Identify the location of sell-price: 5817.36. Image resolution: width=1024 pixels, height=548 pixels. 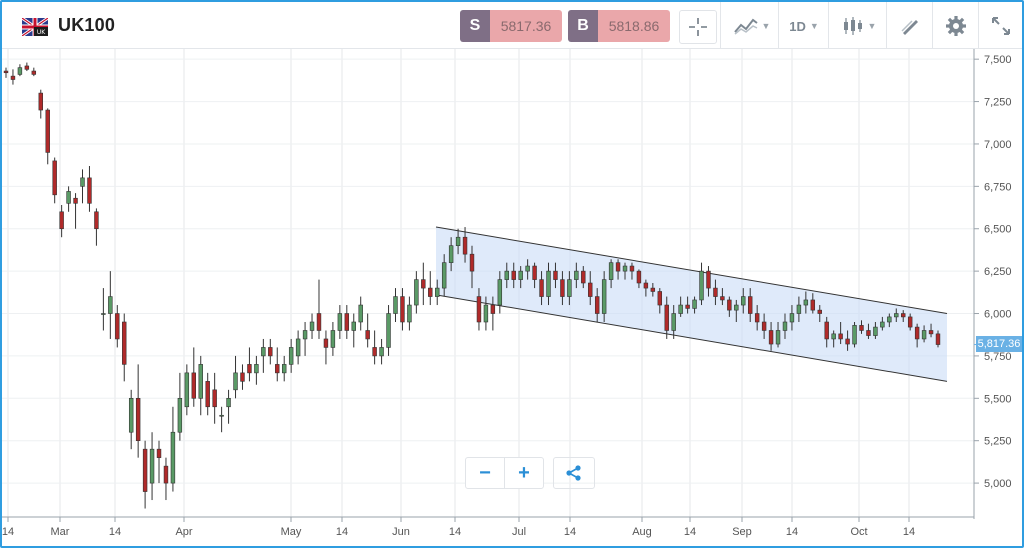
(526, 26).